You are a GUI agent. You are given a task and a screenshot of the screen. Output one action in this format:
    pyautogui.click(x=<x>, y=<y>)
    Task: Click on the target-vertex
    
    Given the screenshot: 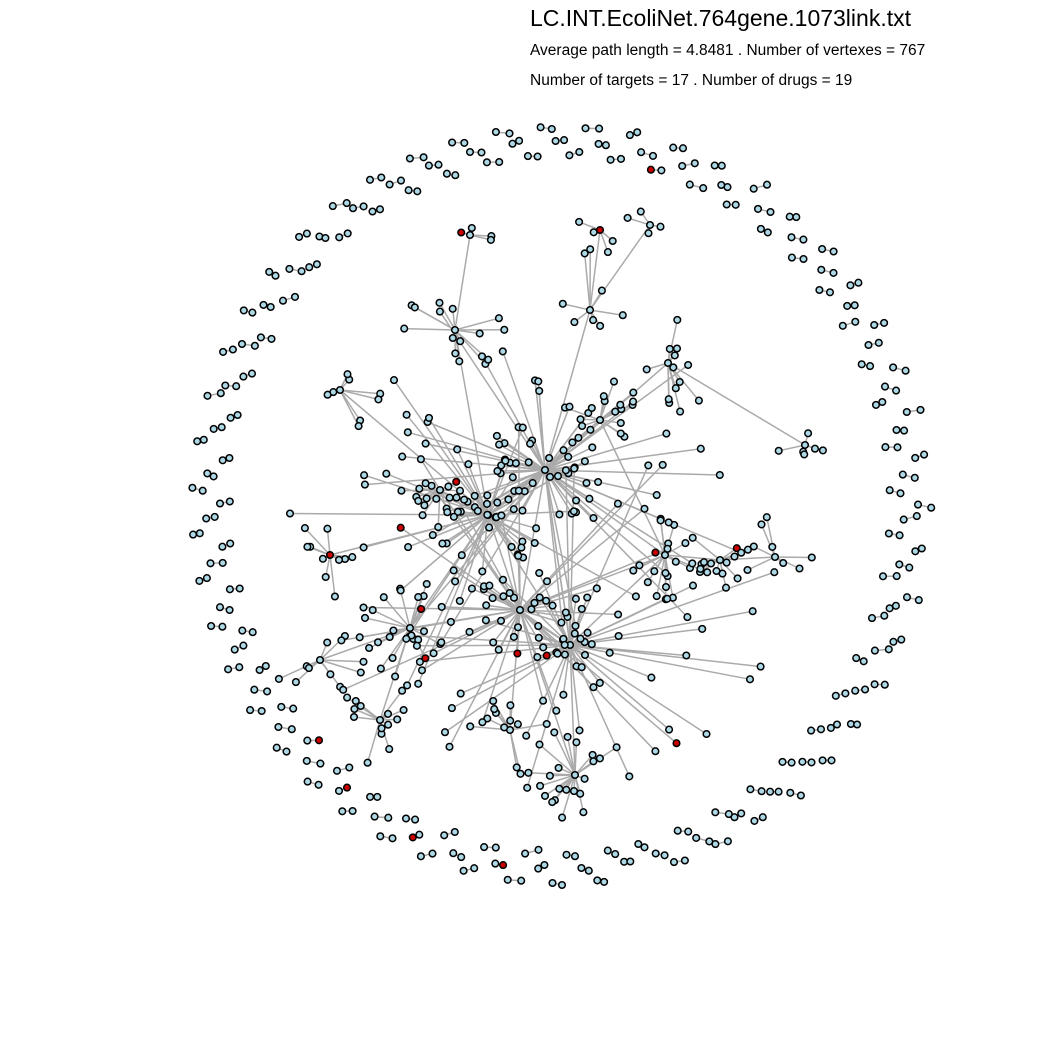 What is the action you would take?
    pyautogui.click(x=655, y=552)
    